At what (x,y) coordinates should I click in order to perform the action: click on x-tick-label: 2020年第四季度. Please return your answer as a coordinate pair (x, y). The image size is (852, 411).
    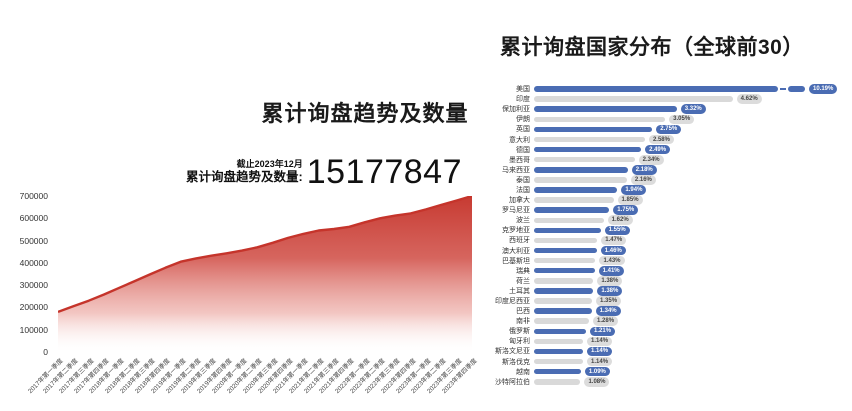
    Looking at the image, I should click on (275, 376).